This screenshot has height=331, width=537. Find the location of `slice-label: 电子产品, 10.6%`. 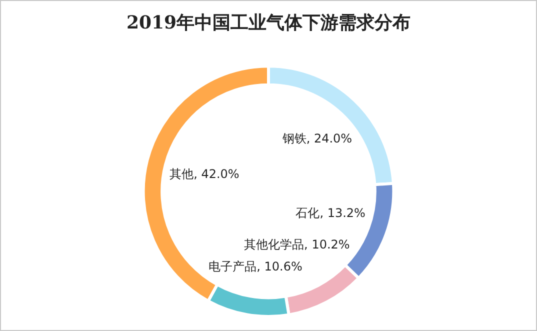

slice-label: 电子产品, 10.6% is located at coordinates (255, 266).